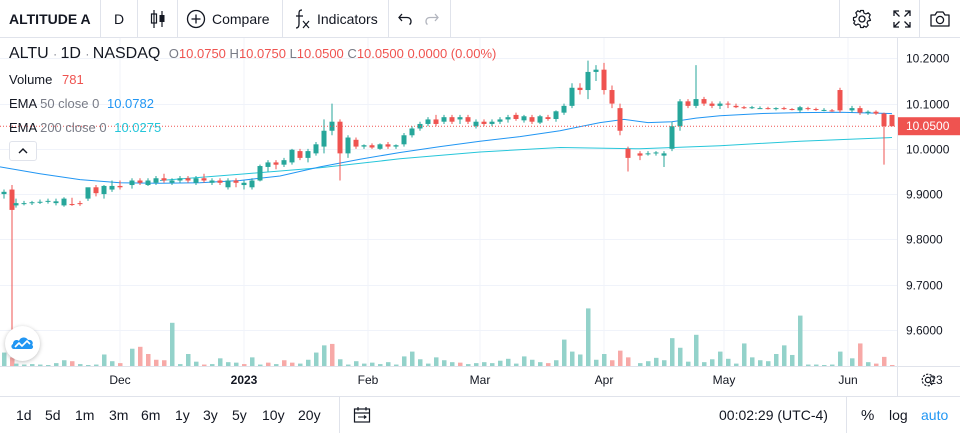 This screenshot has width=960, height=433. I want to click on fullscreen-icon, so click(902, 19).